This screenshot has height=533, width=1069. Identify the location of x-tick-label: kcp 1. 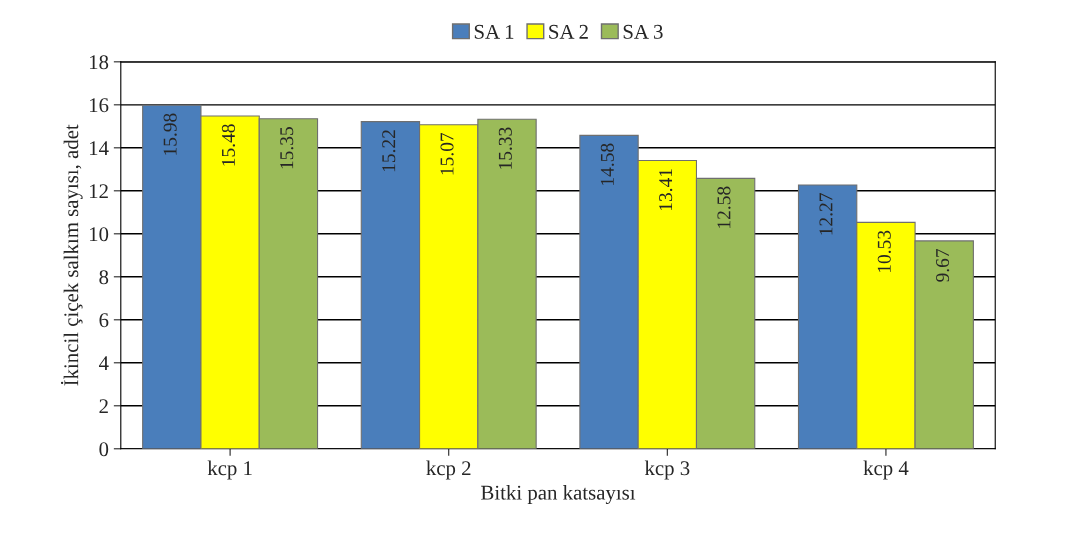
(229, 470).